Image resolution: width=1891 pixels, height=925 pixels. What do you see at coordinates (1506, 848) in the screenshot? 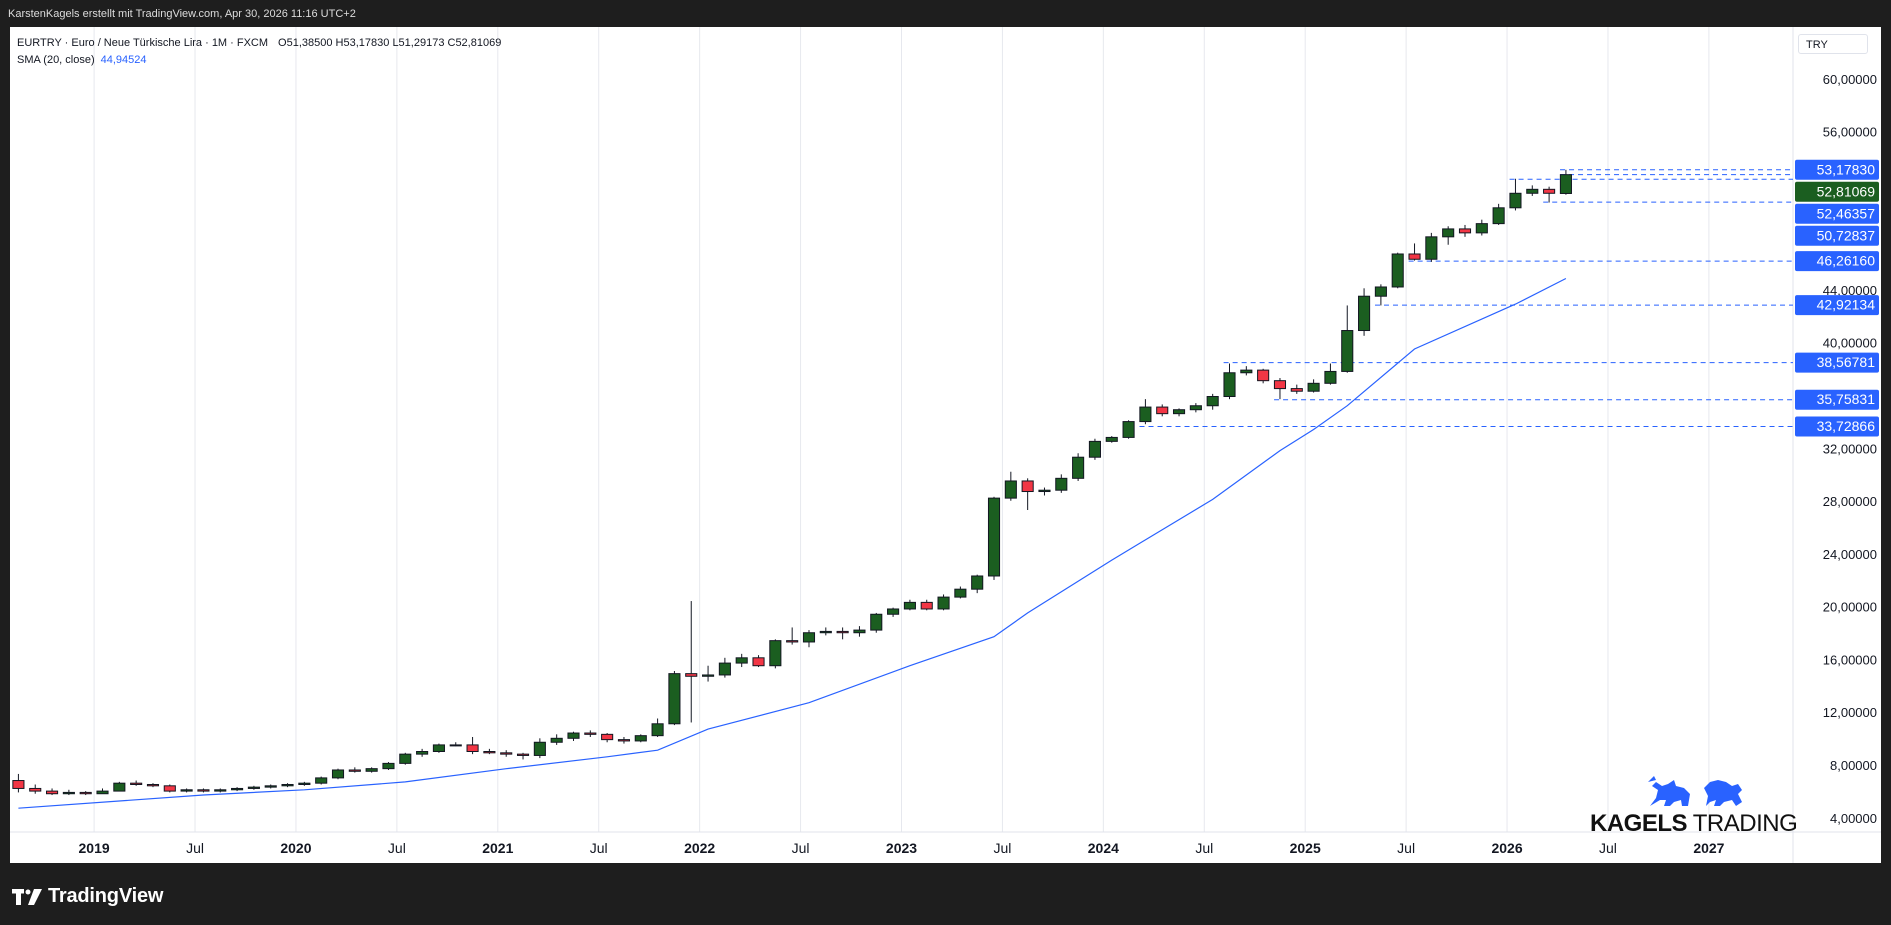
I see `time-tick-label: 2026` at bounding box center [1506, 848].